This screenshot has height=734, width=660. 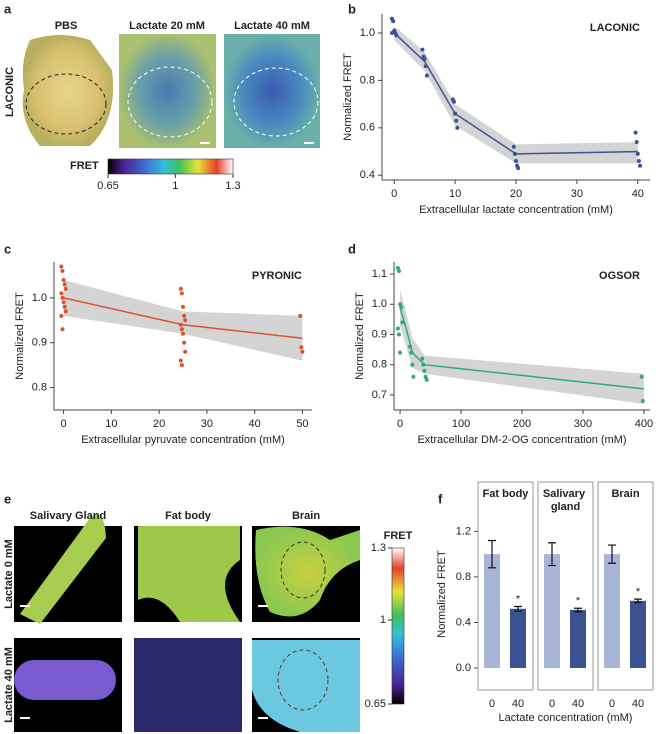 What do you see at coordinates (367, 175) in the screenshot?
I see `y-tick-label: 0.4` at bounding box center [367, 175].